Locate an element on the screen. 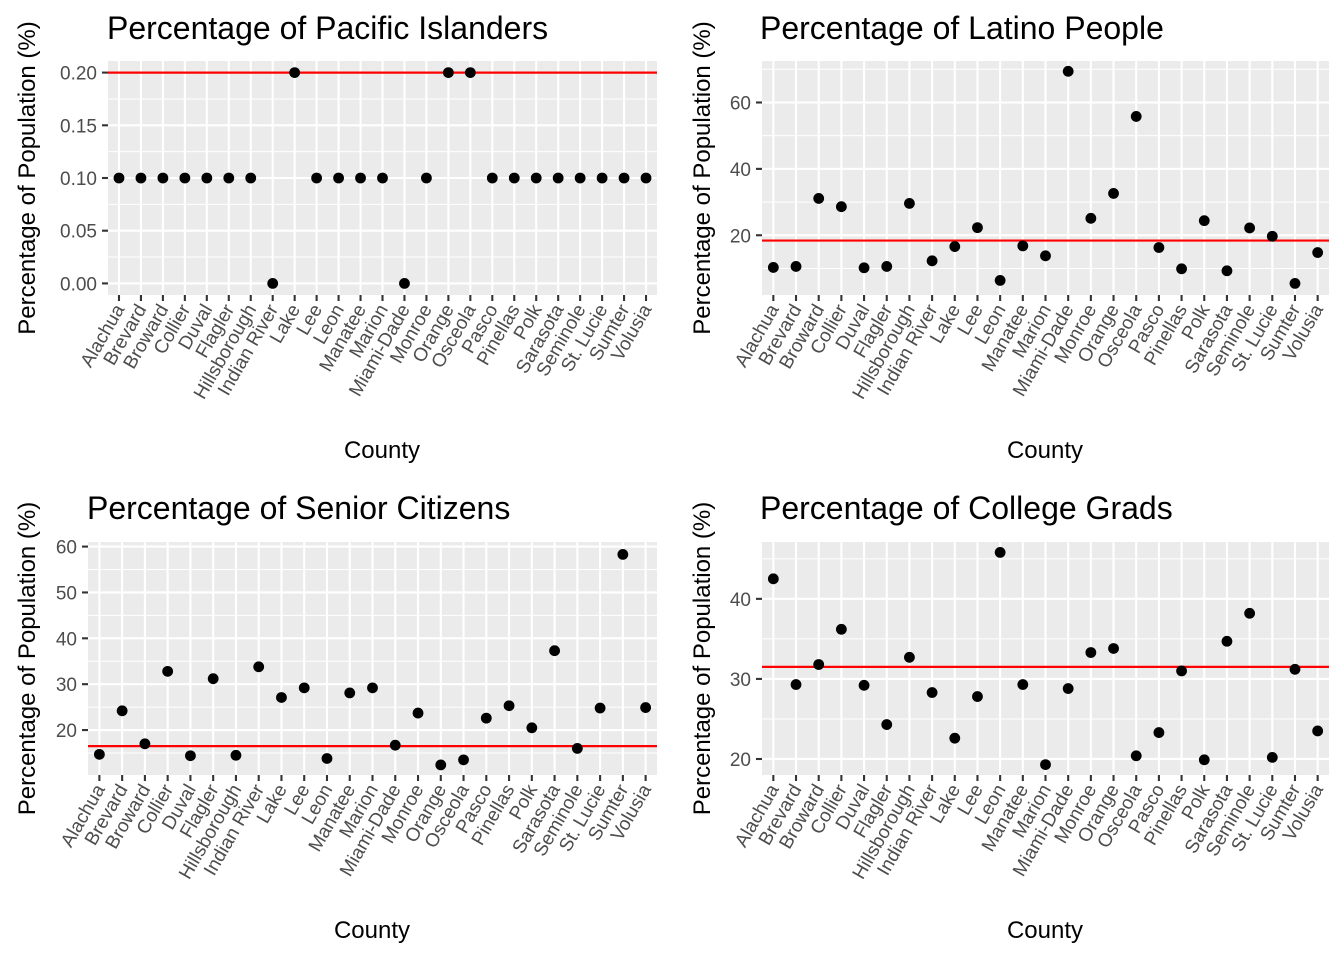 Image resolution: width=1344 pixels, height=960 pixels. chart-title: Percentage of Latino People is located at coordinates (962, 28).